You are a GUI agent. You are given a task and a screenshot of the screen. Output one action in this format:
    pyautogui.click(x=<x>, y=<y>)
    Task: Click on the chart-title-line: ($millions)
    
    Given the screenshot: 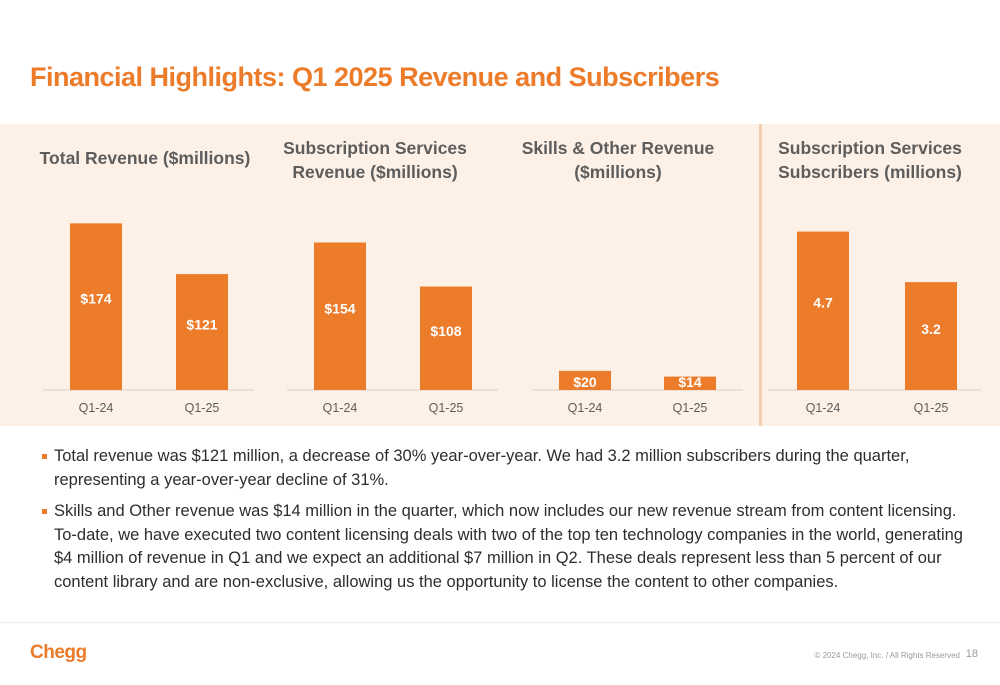 What is the action you would take?
    pyautogui.click(x=618, y=172)
    